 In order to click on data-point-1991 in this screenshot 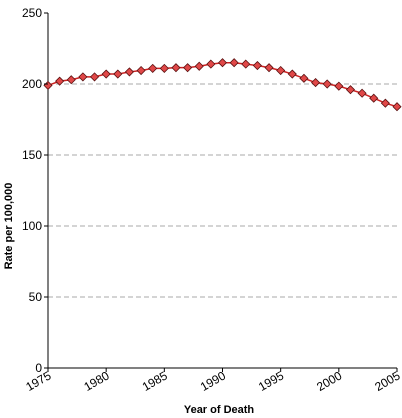, I will do `click(234, 63)`.